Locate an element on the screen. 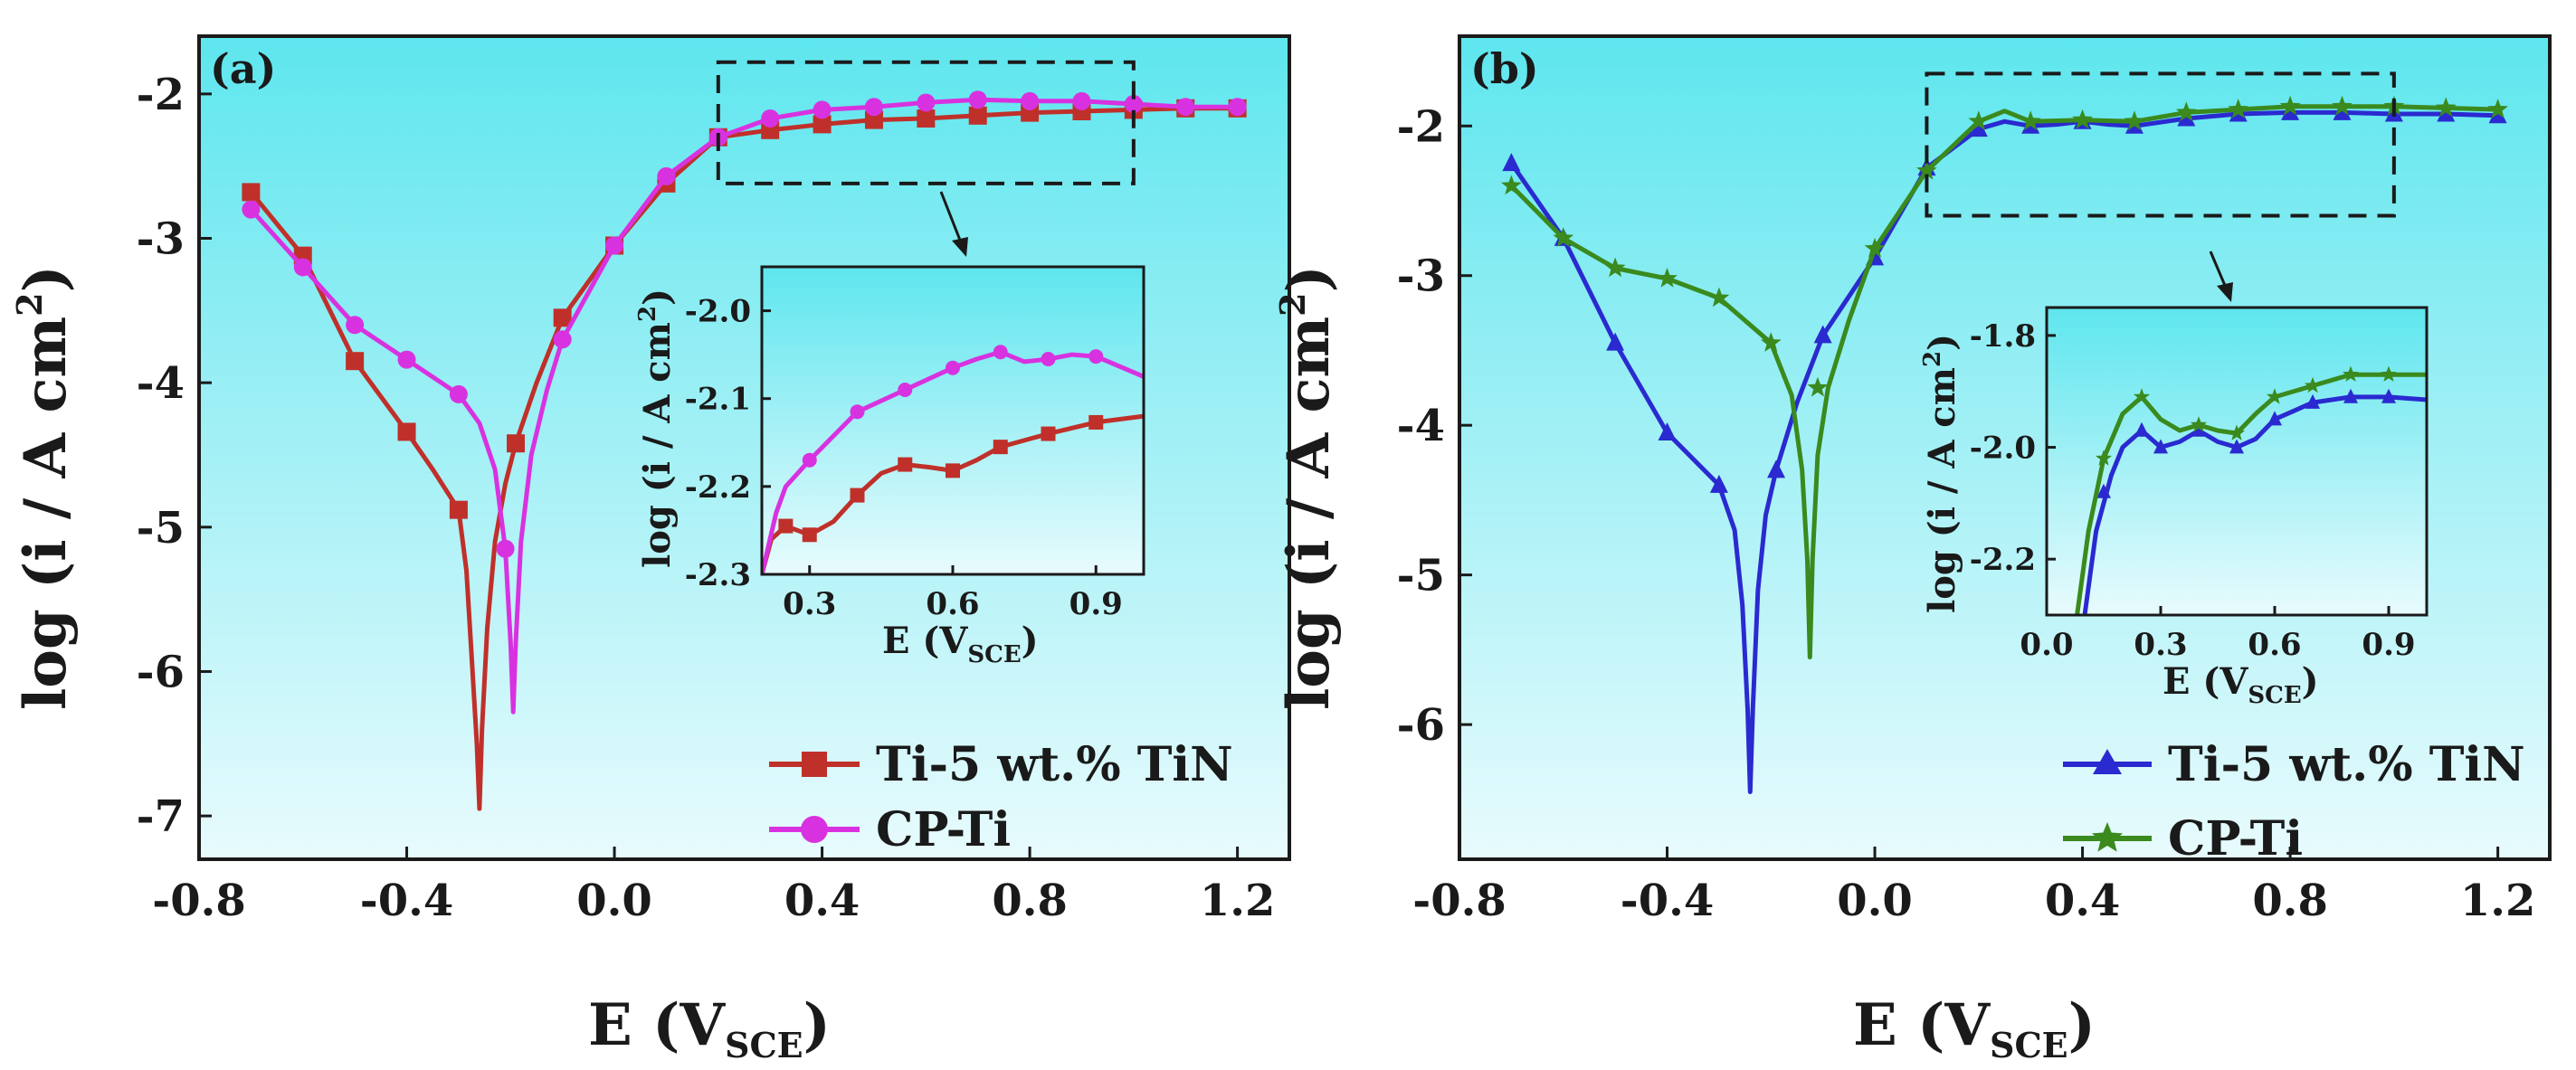  panel-b-x-tick-label: -0.8 is located at coordinates (1459, 901).